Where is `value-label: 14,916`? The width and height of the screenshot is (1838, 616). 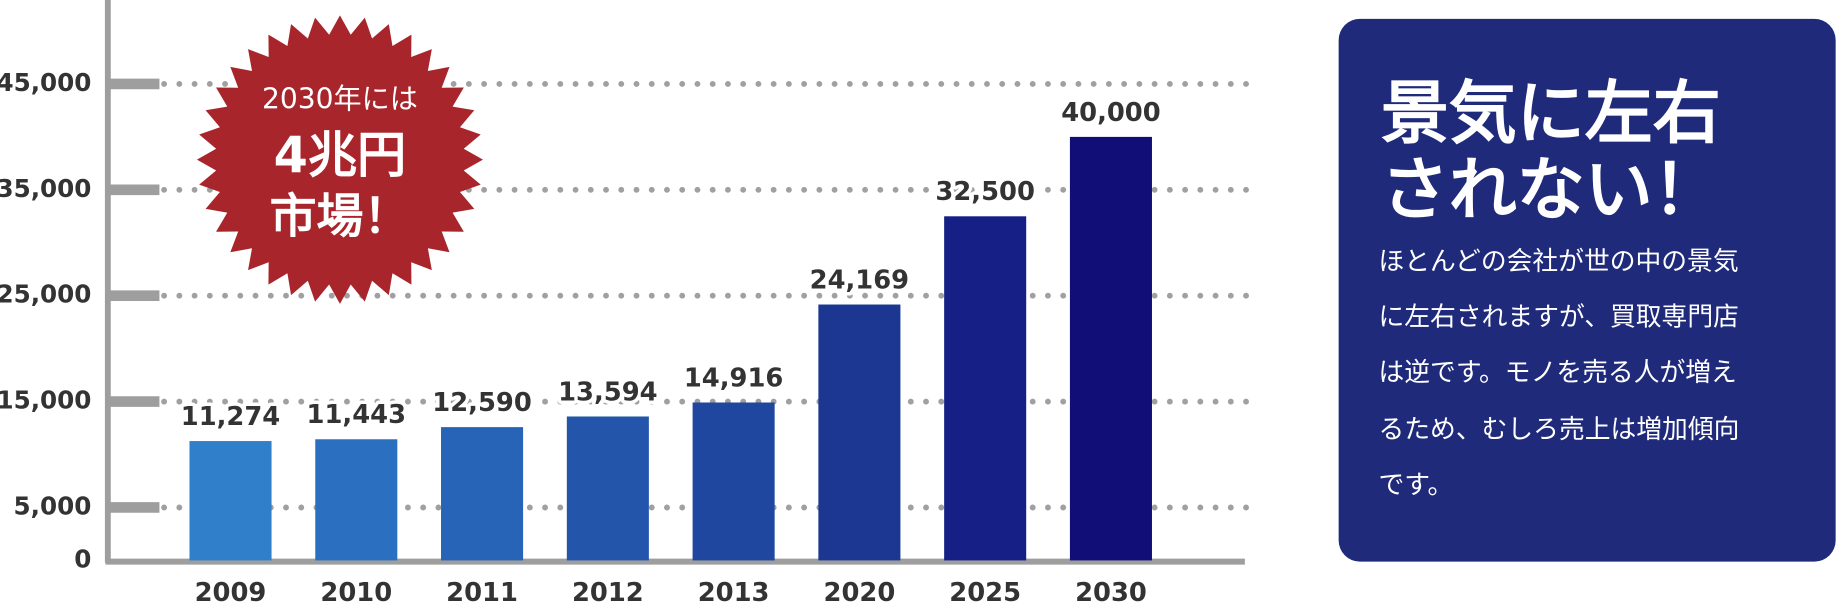
value-label: 14,916 is located at coordinates (733, 378).